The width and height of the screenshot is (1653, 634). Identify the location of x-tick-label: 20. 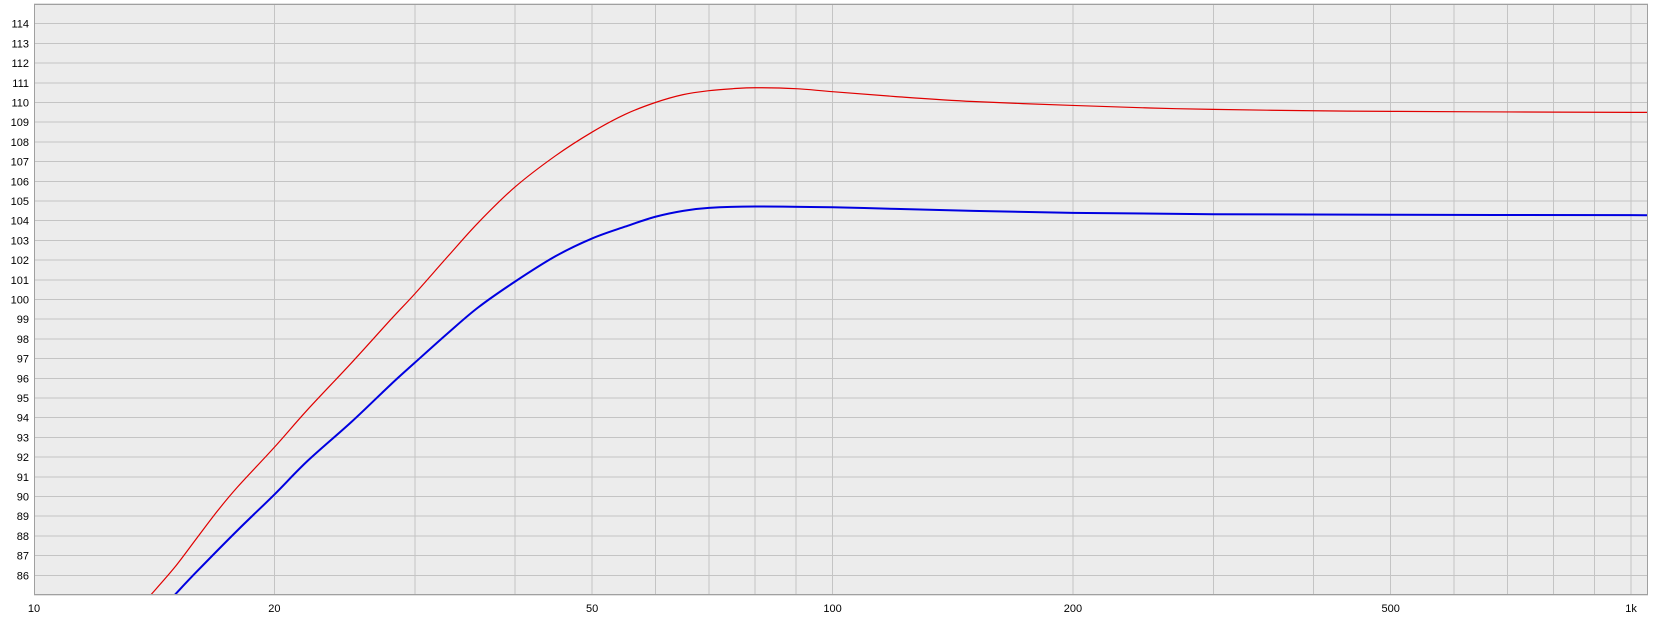
(274, 609).